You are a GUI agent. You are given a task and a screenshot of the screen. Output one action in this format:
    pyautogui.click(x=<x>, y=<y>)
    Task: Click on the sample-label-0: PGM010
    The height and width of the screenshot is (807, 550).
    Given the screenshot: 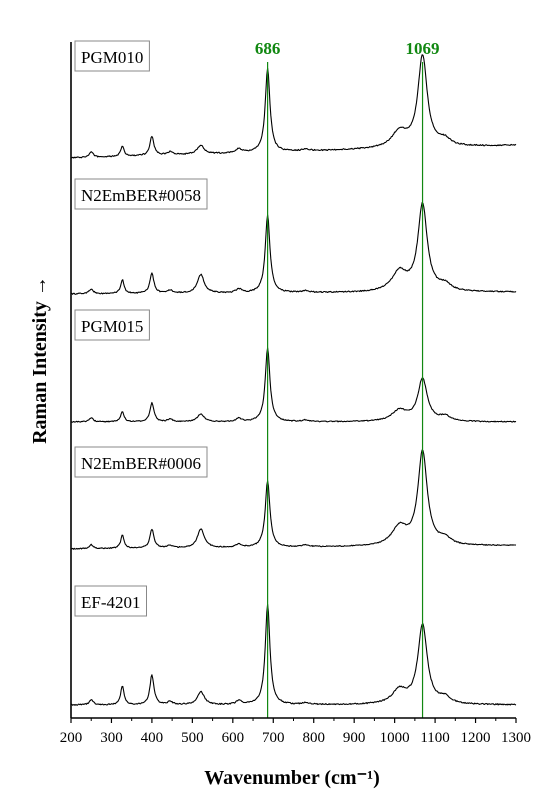 What is the action you would take?
    pyautogui.click(x=112, y=57)
    